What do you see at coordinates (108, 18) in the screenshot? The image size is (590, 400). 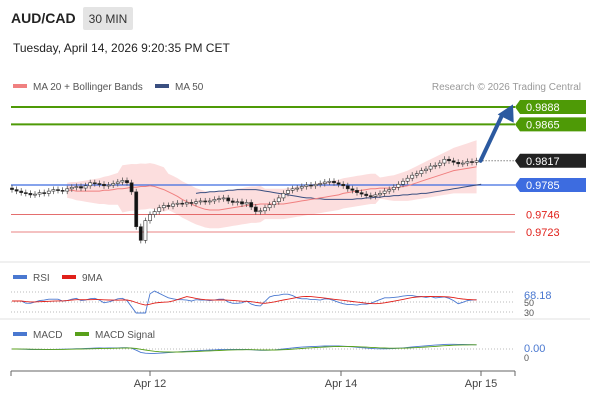 I see `timeframe-badge: 30 MIN` at bounding box center [108, 18].